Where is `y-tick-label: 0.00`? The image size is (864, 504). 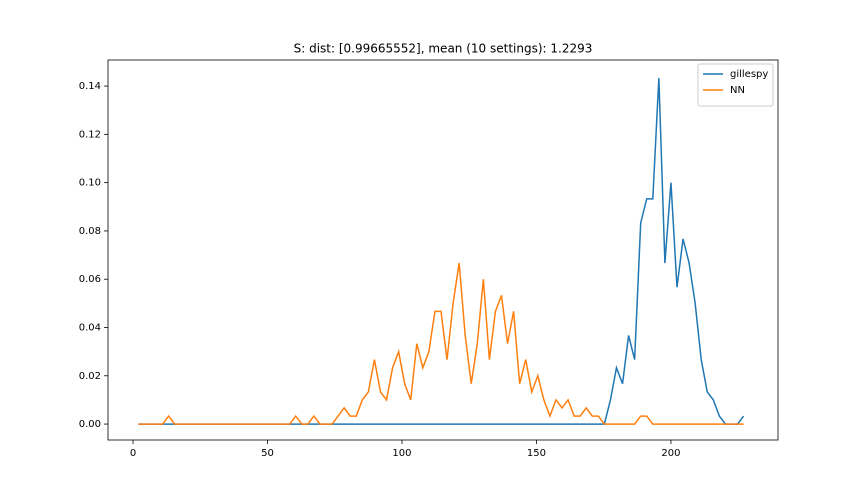
y-tick-label: 0.00 is located at coordinates (90, 424).